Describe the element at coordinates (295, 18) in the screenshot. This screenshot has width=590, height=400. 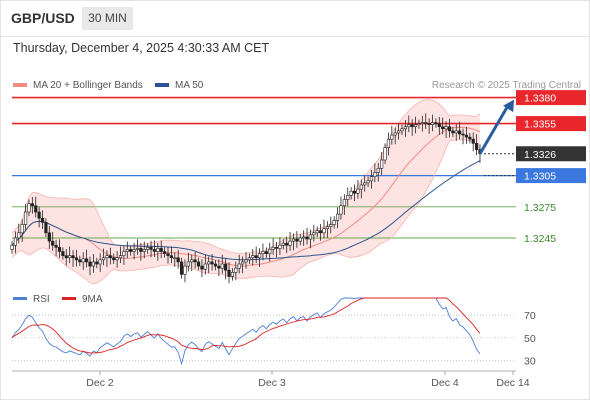
I see `chart-header: GBP/USD 30 MIN` at that location.